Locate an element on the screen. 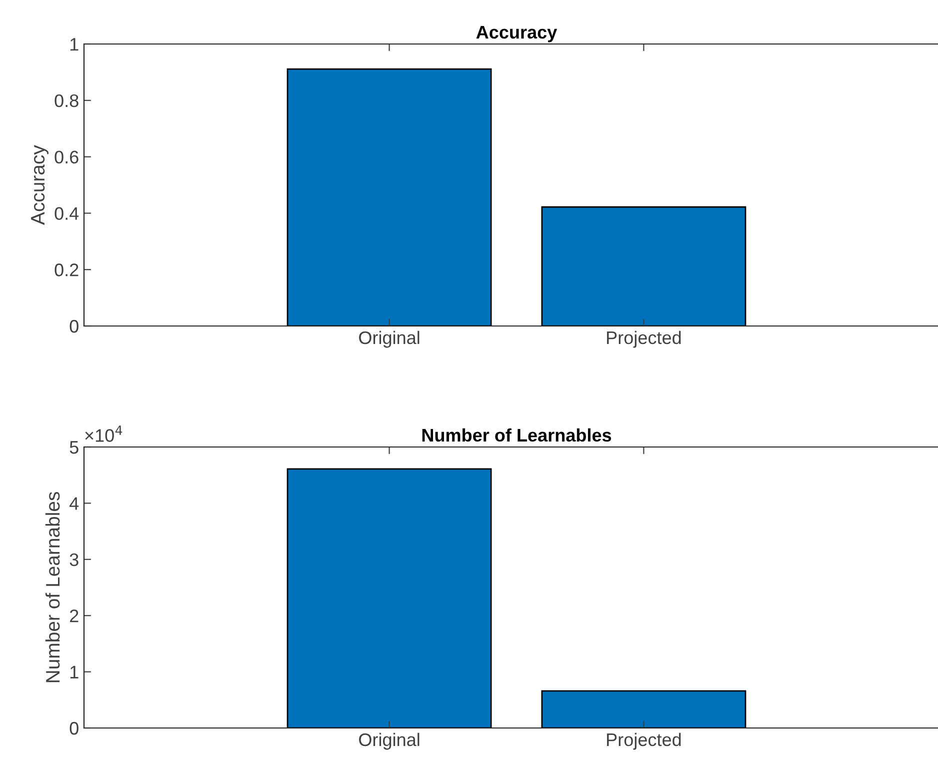 The width and height of the screenshot is (938, 766). y-axis-title: Number of Learnables is located at coordinates (52, 587).